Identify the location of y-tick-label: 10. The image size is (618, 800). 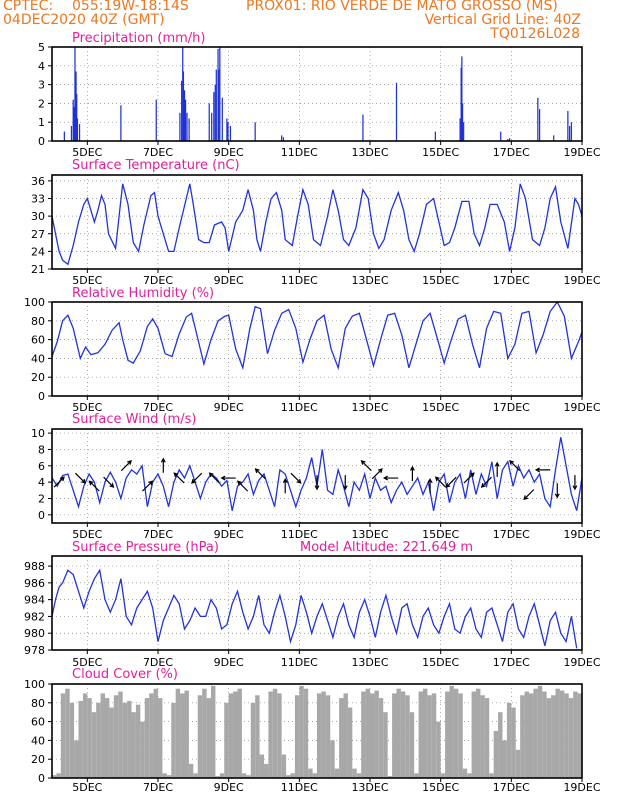
(38, 433).